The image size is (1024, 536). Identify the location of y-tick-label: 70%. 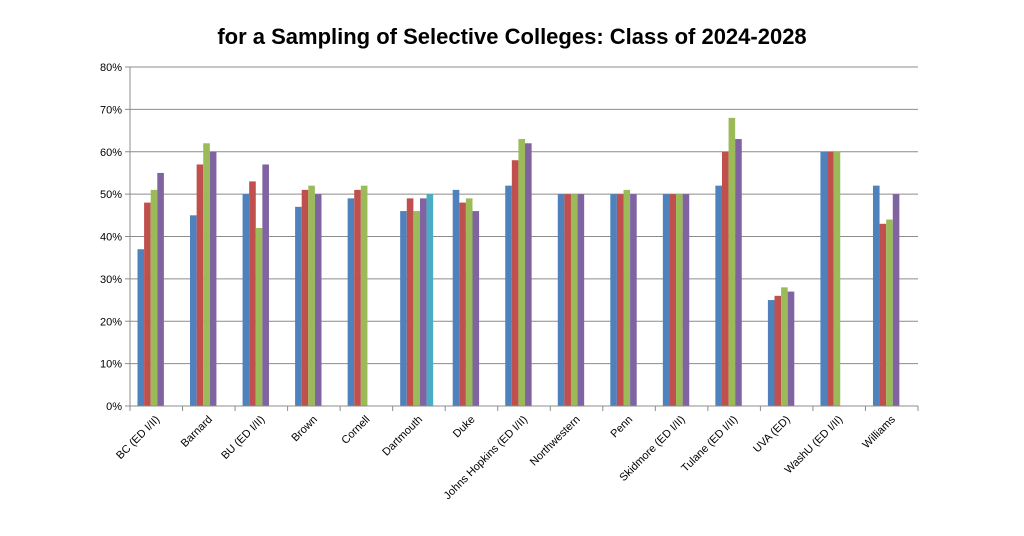
(111, 110).